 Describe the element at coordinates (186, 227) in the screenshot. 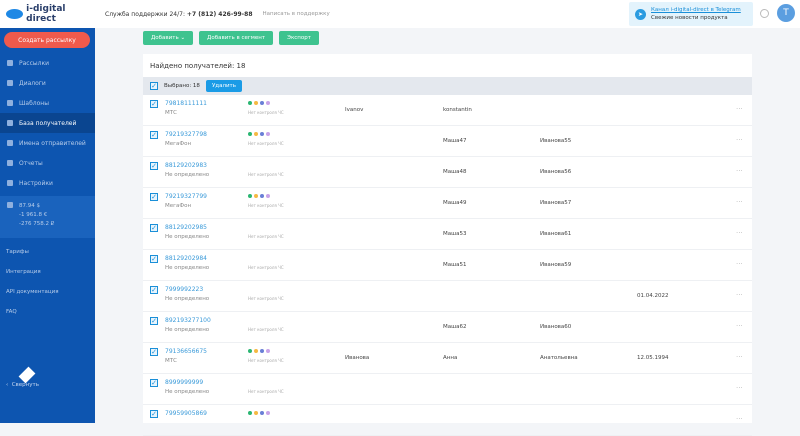

I see `phone-link: 88129202985` at that location.